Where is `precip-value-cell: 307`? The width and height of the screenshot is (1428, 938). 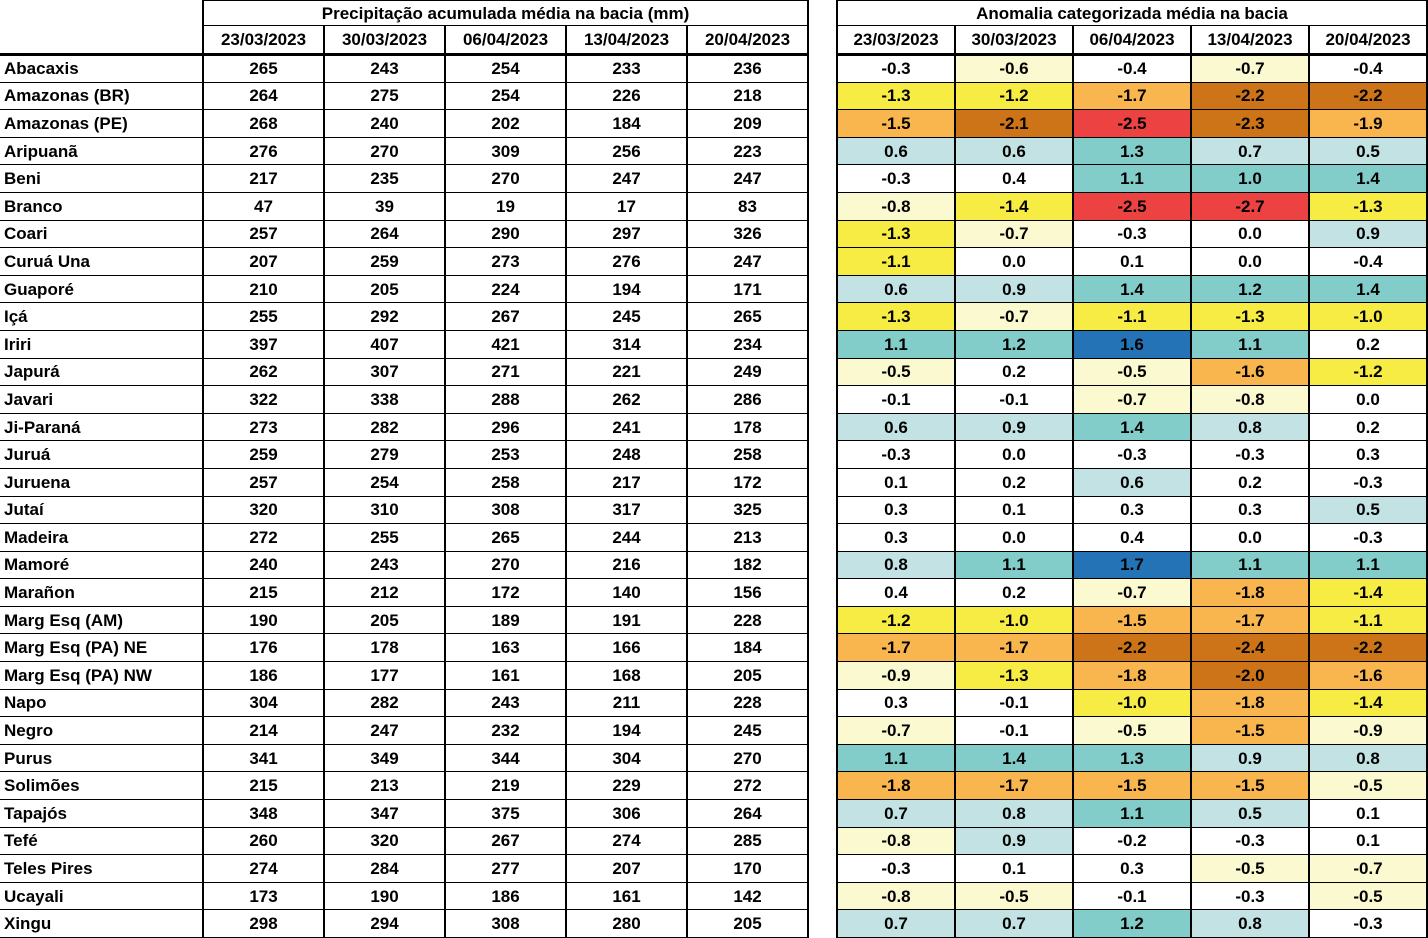
precip-value-cell: 307 is located at coordinates (384, 372).